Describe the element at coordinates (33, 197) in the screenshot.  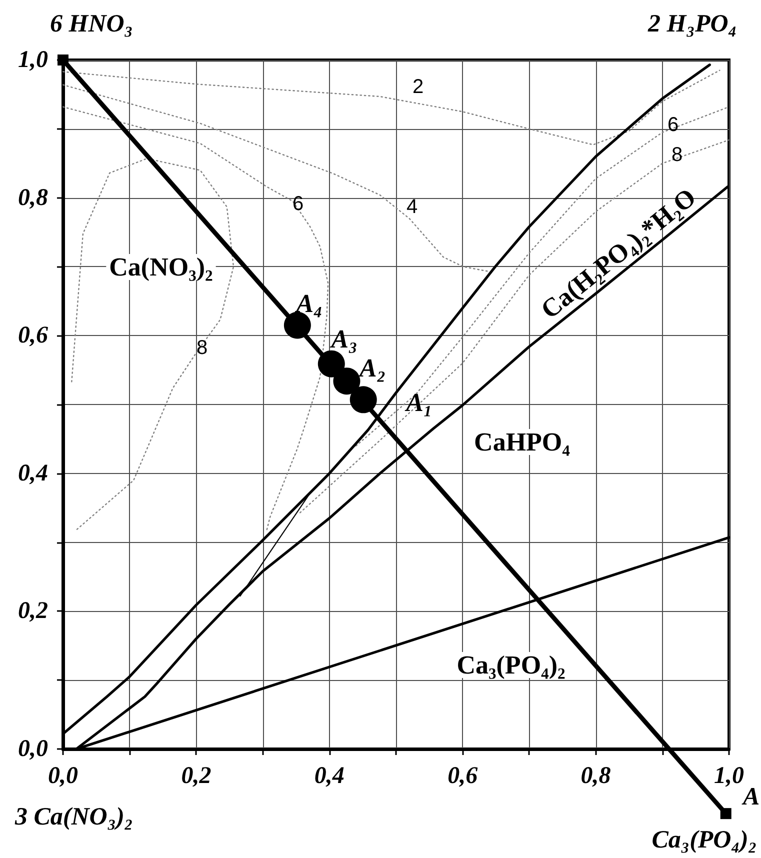
I see `y-tick-label: 0,8` at that location.